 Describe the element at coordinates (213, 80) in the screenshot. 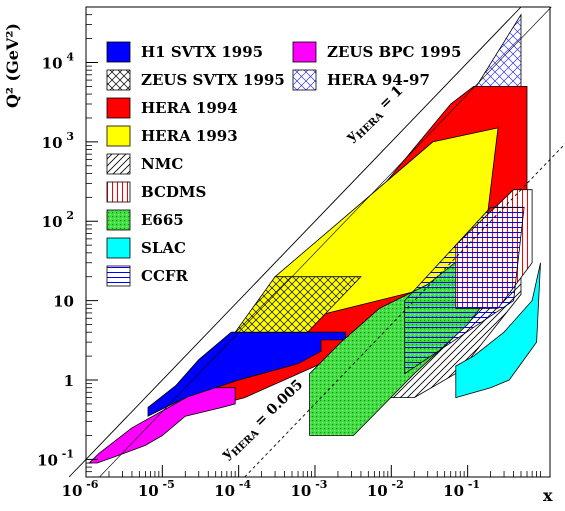

I see `legend-label-zeus-svtx-1995: ZEUS SVTX 1995` at that location.